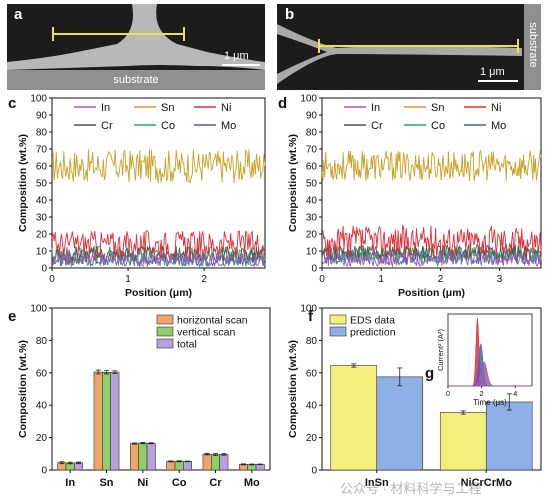  Describe the element at coordinates (322, 279) in the screenshot. I see `x-tick-label-d: 0` at that location.